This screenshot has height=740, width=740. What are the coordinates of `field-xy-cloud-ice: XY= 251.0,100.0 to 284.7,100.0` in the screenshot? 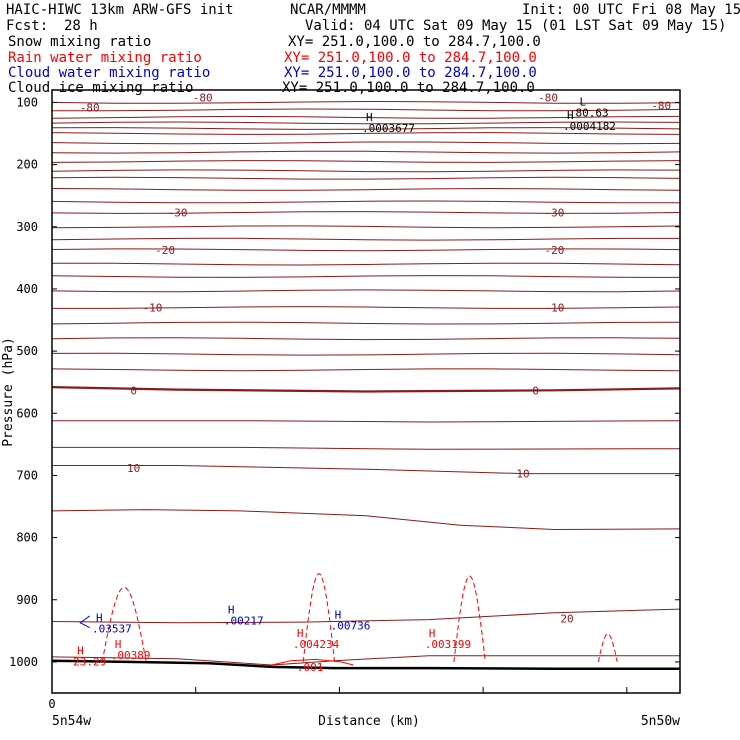 It's located at (408, 88).